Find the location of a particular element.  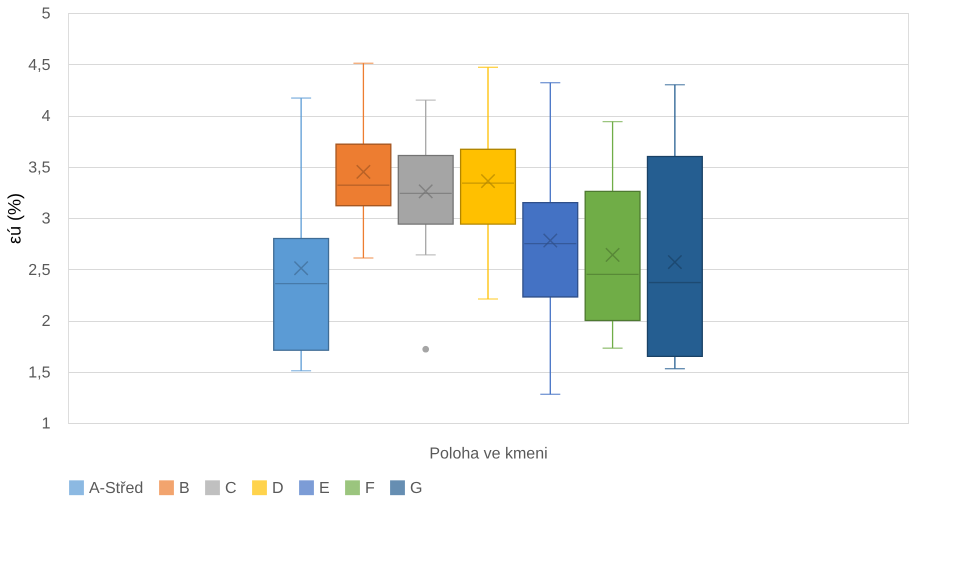

x-axis-title: Poloha ve kmeni is located at coordinates (488, 454).